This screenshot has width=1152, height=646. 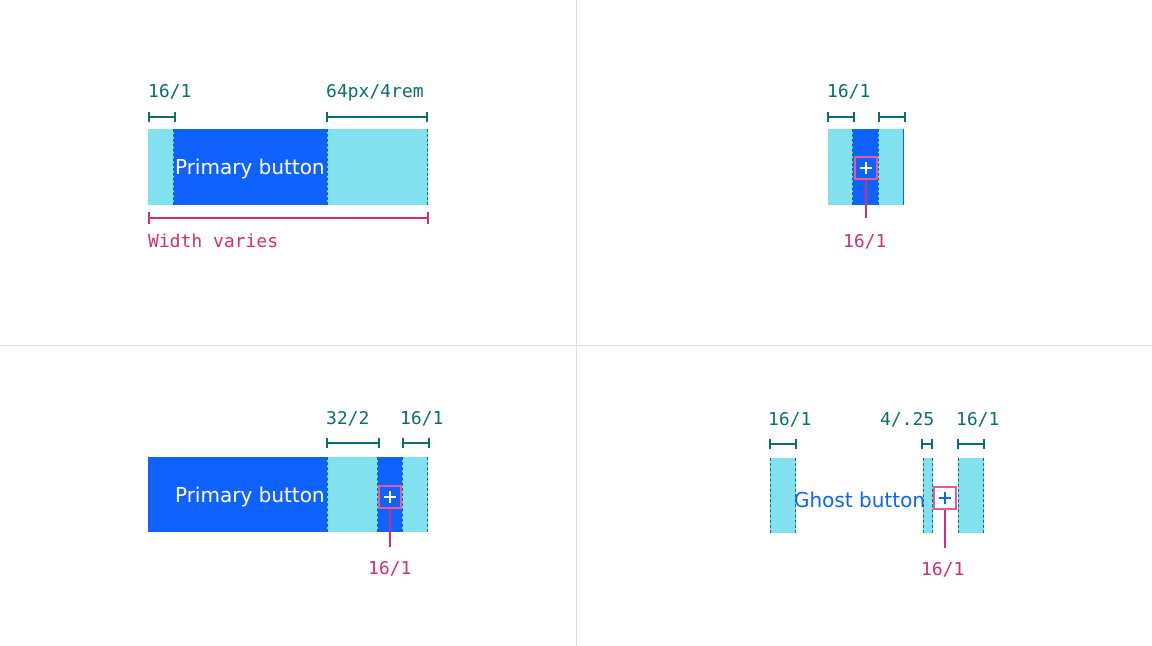 What do you see at coordinates (288, 218) in the screenshot?
I see `width-measure` at bounding box center [288, 218].